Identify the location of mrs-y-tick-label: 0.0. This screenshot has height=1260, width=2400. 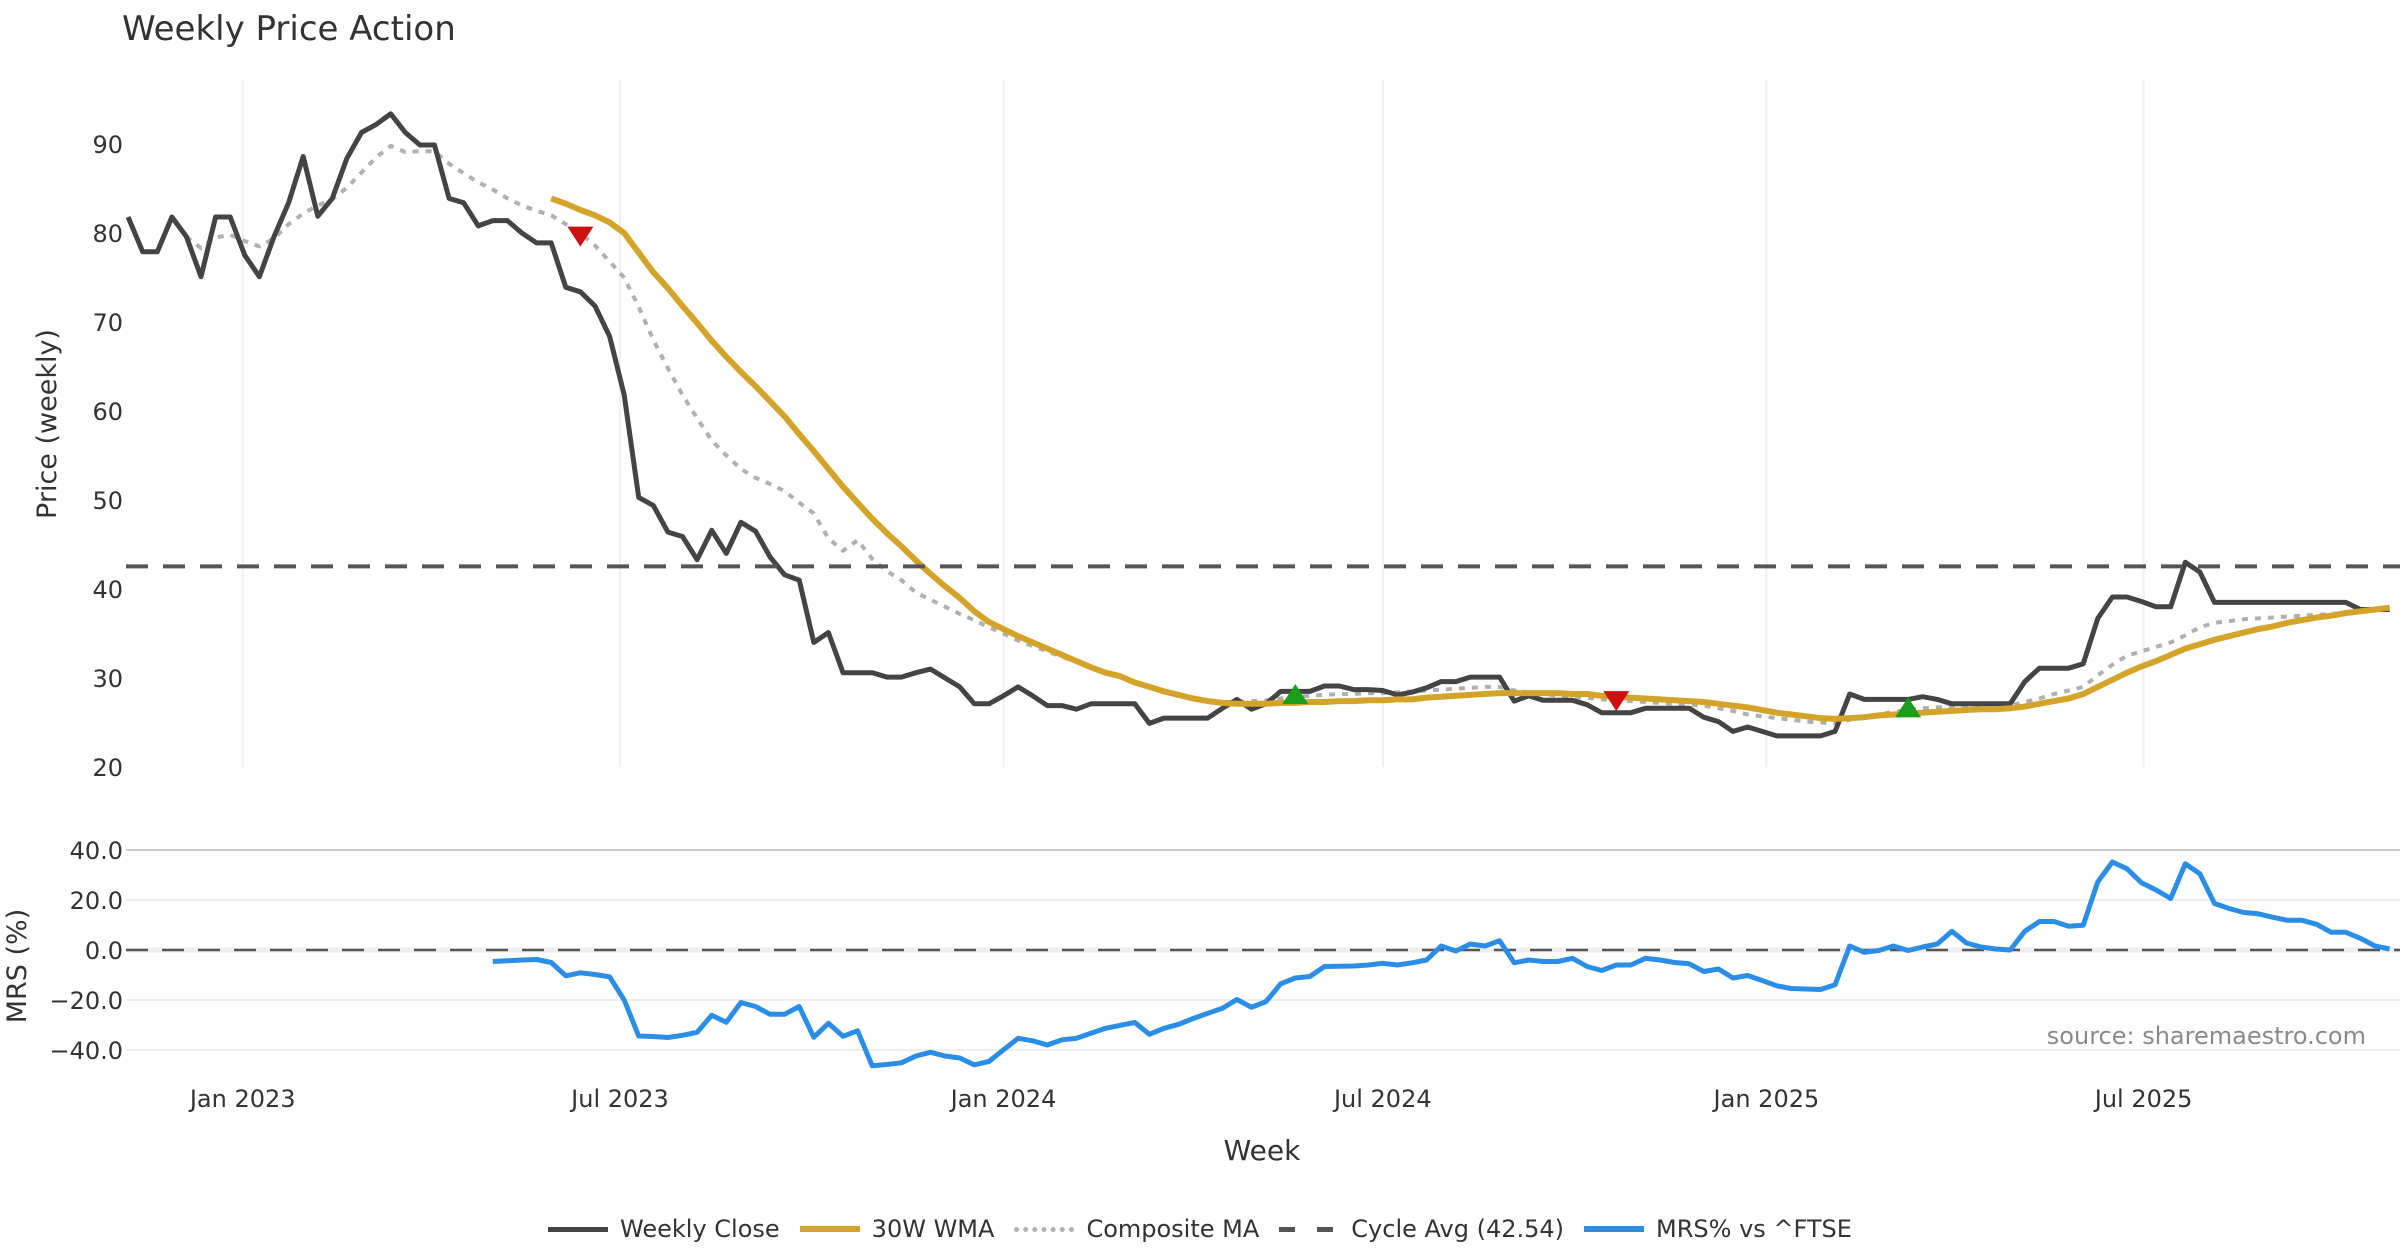
(104, 951).